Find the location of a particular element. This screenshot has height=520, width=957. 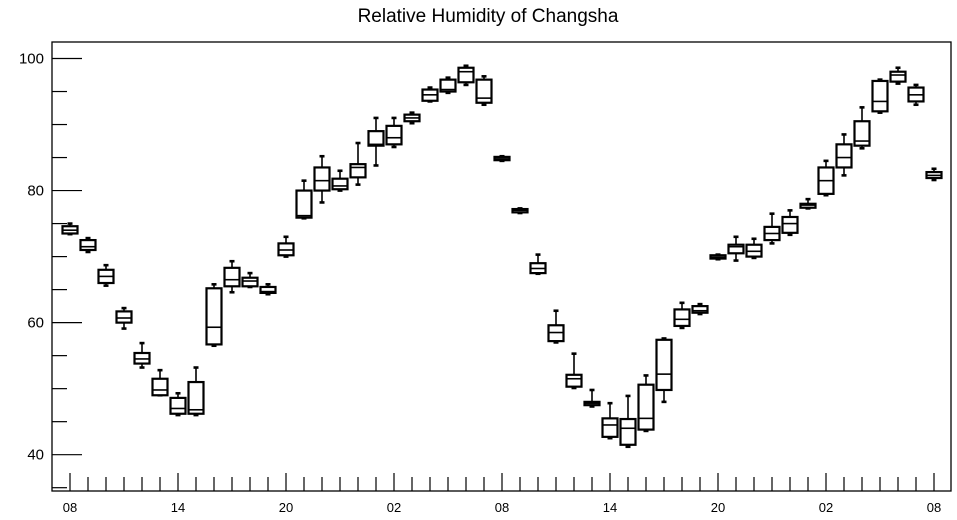

y-tick-label: 100 is located at coordinates (31, 59).